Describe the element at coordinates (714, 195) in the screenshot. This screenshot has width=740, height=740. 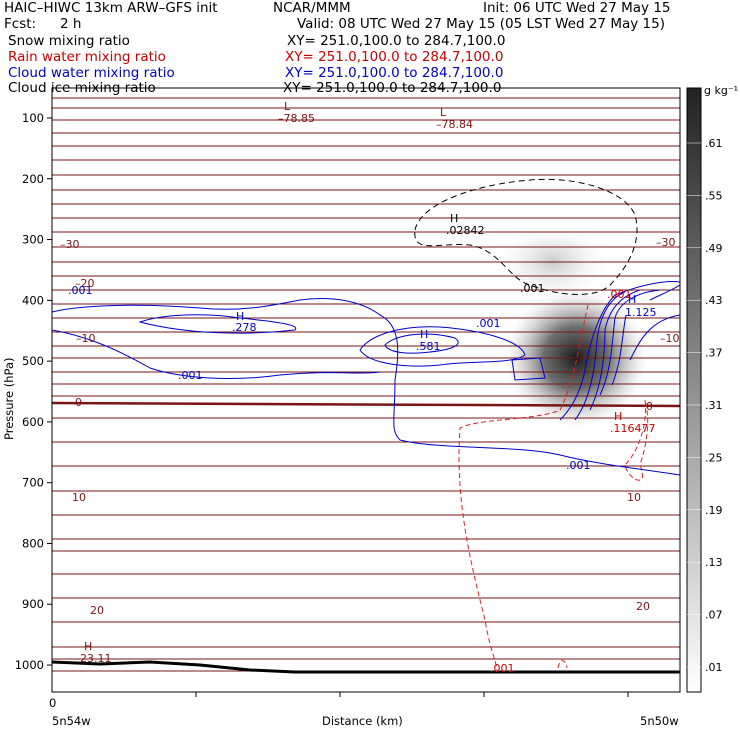
I see `colorbar-tick-label: .55` at that location.